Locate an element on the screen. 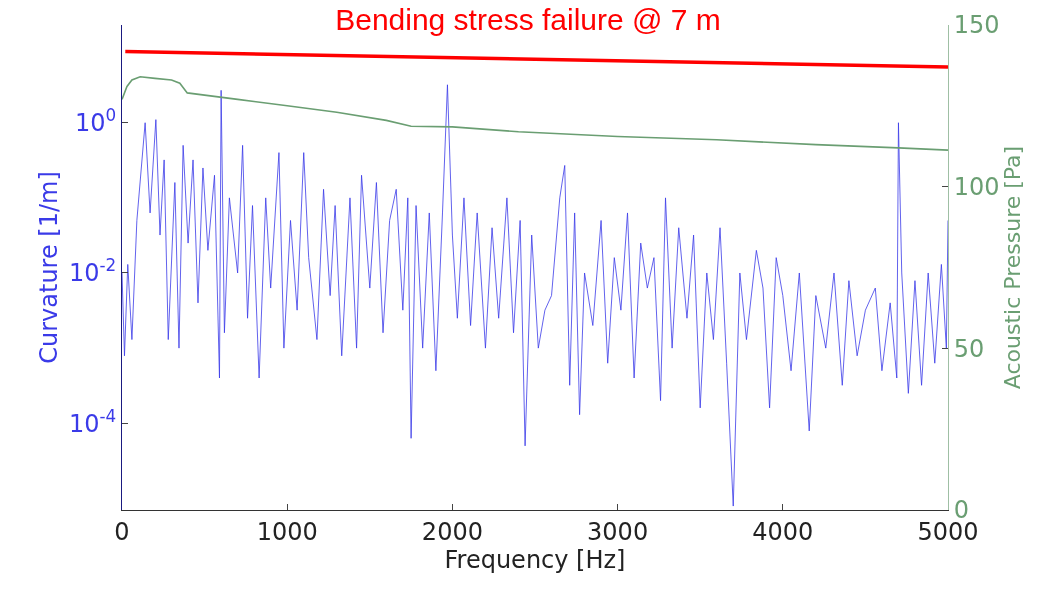  x-tick-label: 3000 is located at coordinates (618, 531).